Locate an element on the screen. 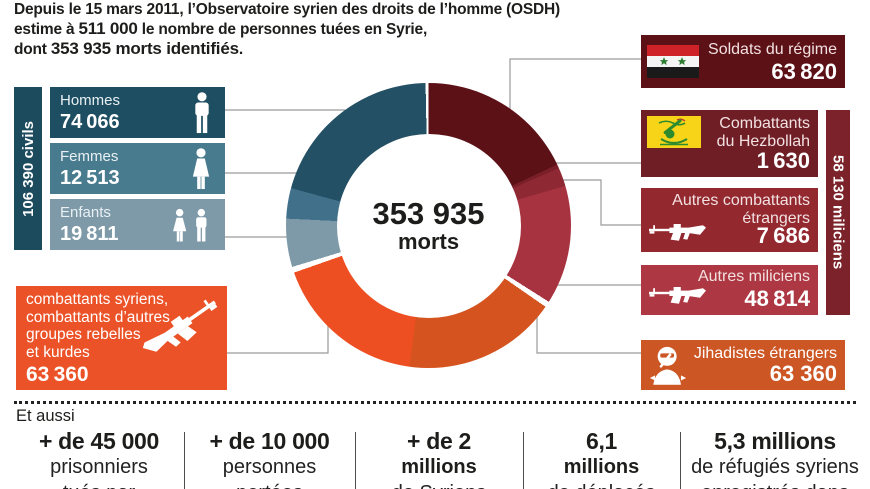 Image resolution: width=870 pixels, height=489 pixels. regime-label: Soldats du régime is located at coordinates (772, 49).